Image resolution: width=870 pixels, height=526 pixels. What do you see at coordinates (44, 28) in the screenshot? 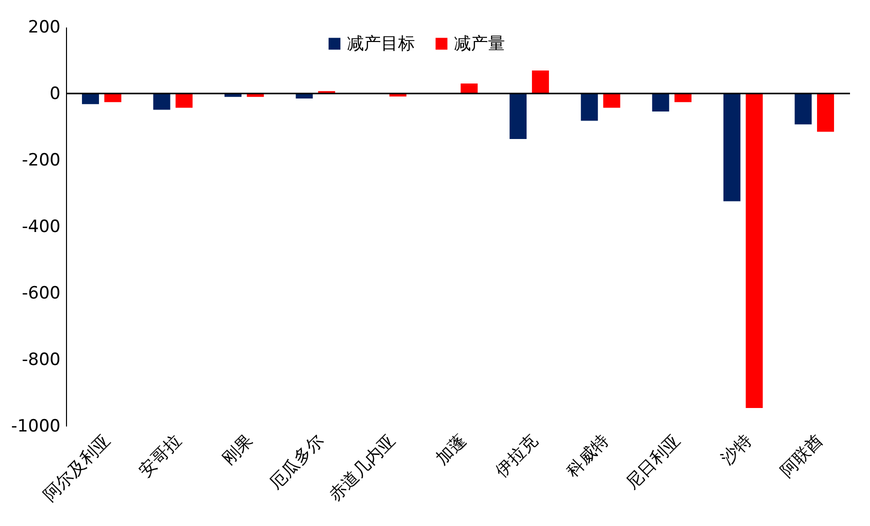
I see `y-tick-label: 200` at bounding box center [44, 28].